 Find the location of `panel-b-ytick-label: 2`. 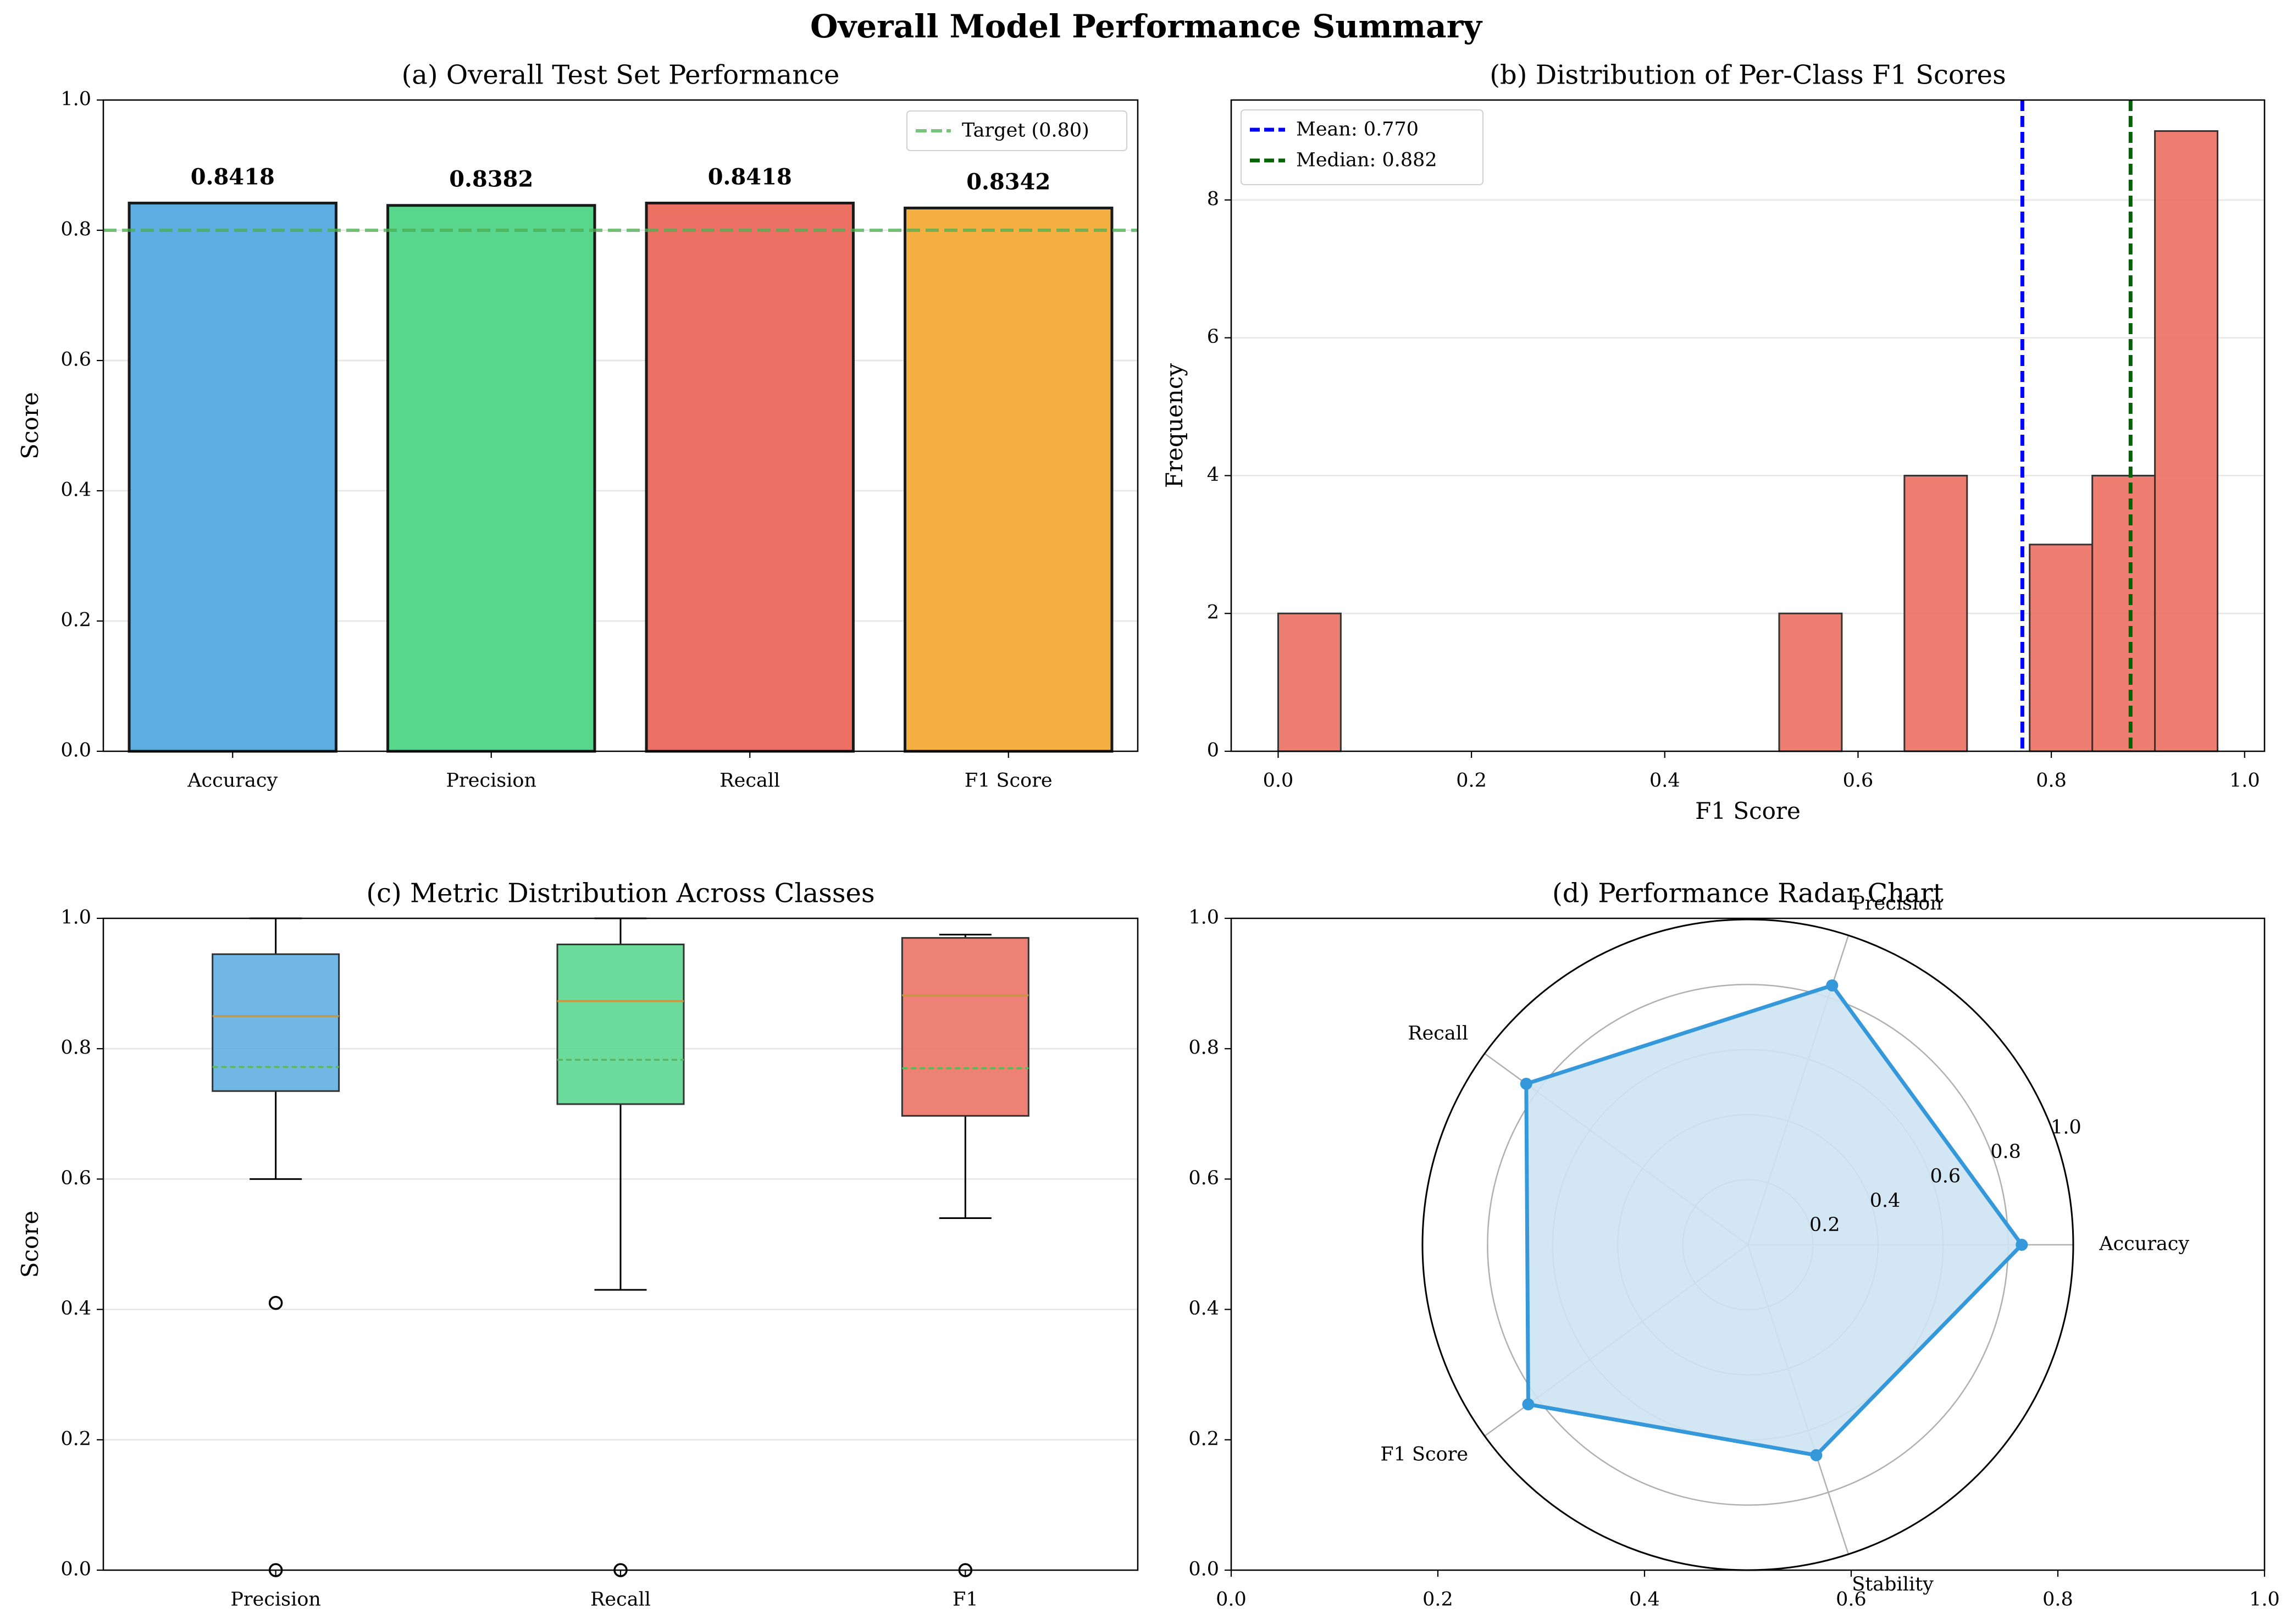

panel-b-ytick-label: 2 is located at coordinates (1213, 613).